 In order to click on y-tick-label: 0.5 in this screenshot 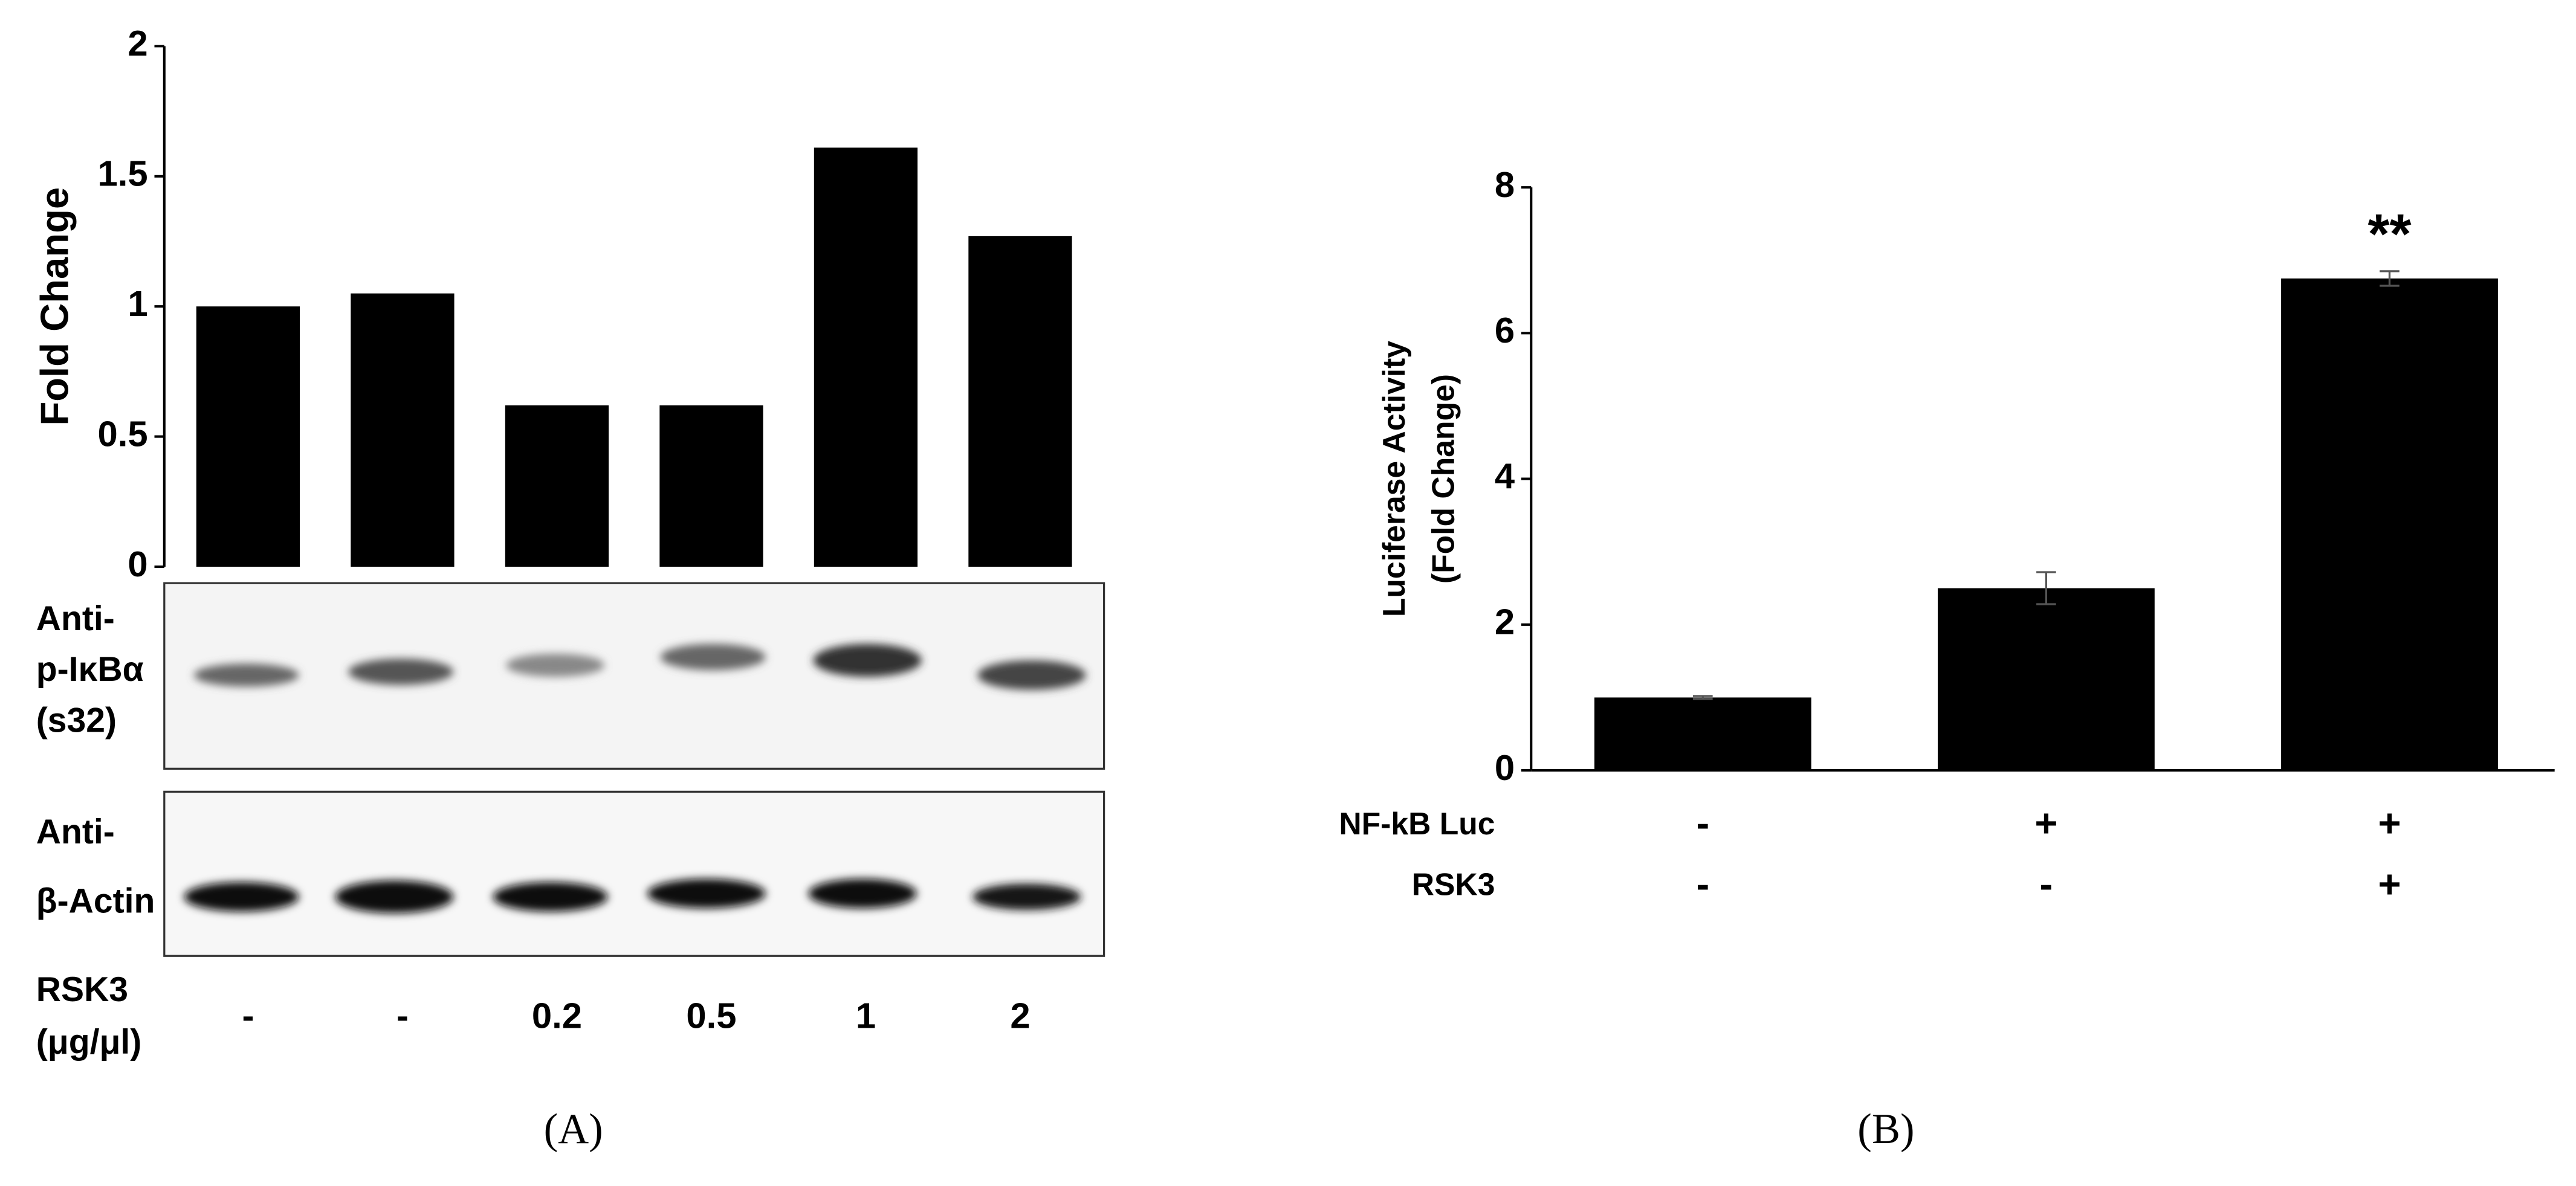, I will do `click(123, 433)`.